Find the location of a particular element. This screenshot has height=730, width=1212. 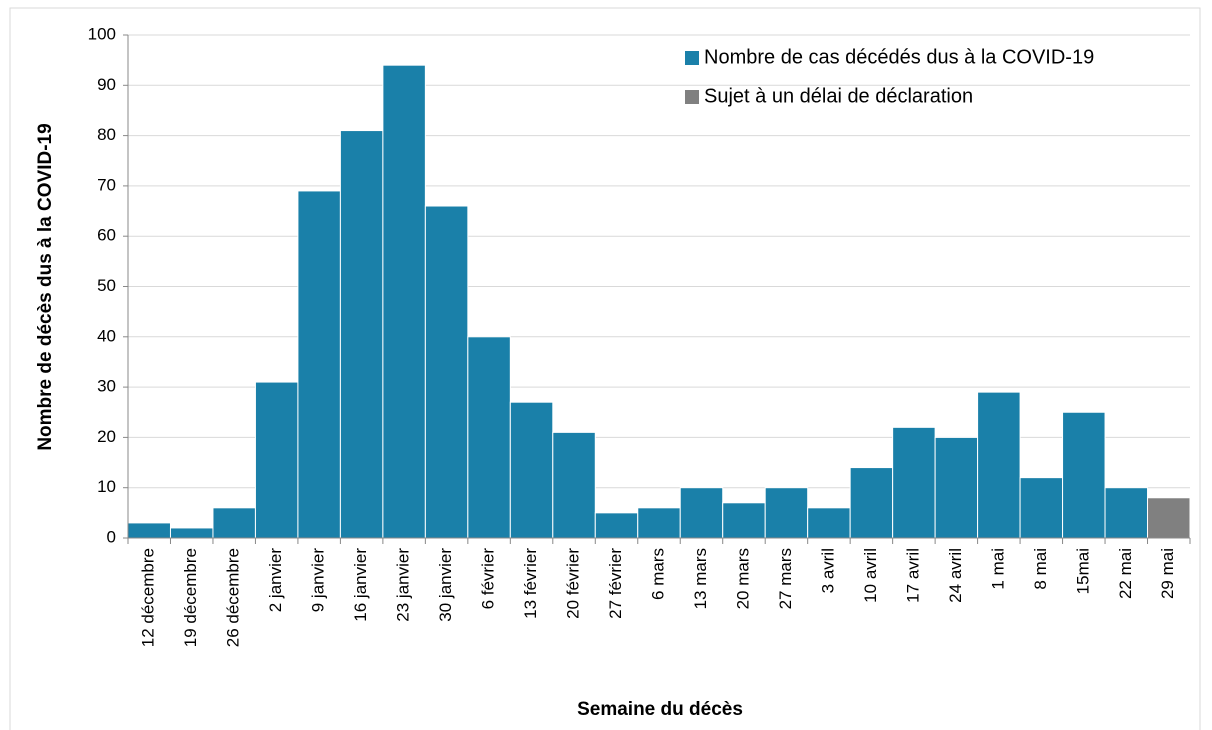

y-tick-label: 10 is located at coordinates (106, 486).